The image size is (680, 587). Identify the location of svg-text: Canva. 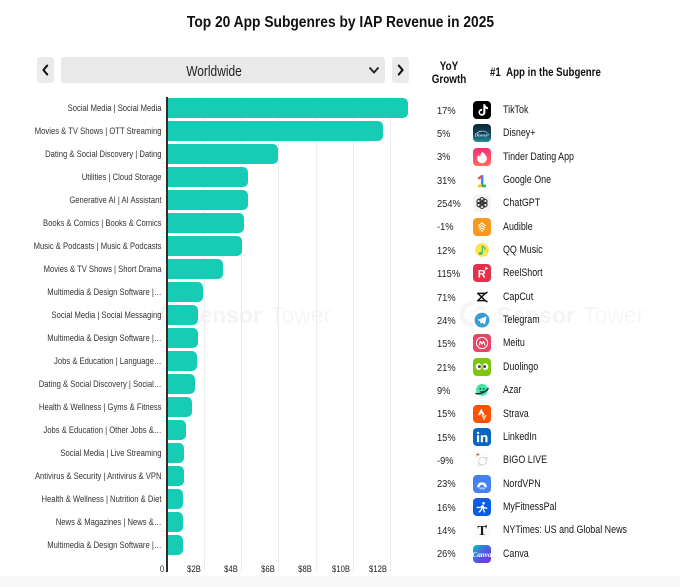
(482, 554).